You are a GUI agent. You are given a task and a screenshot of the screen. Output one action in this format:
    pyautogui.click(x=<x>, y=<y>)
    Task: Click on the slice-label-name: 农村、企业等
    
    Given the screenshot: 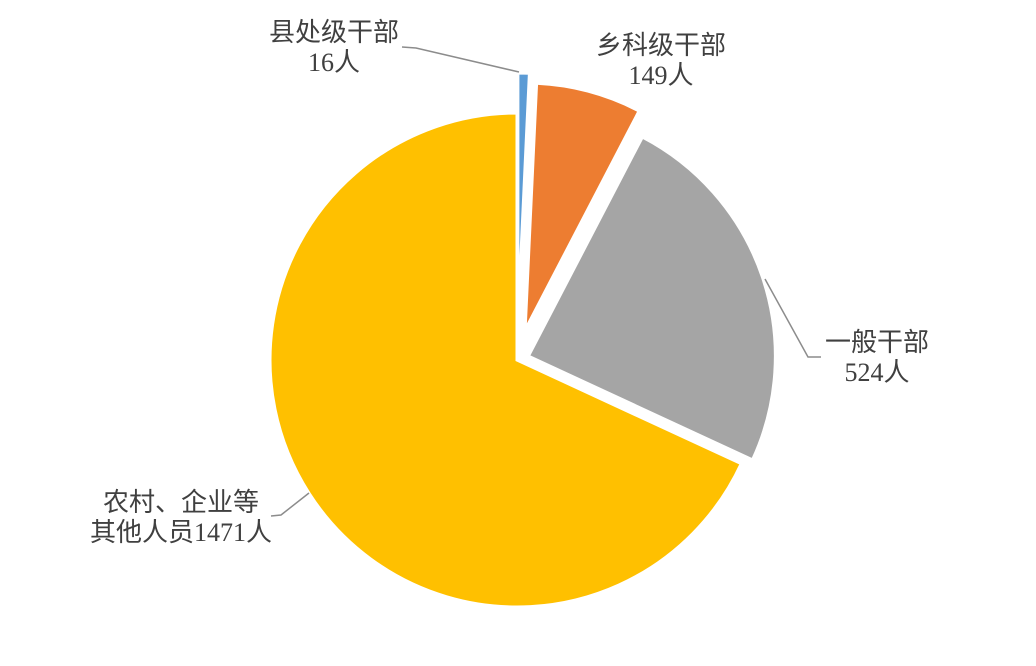 What is the action you would take?
    pyautogui.click(x=181, y=502)
    